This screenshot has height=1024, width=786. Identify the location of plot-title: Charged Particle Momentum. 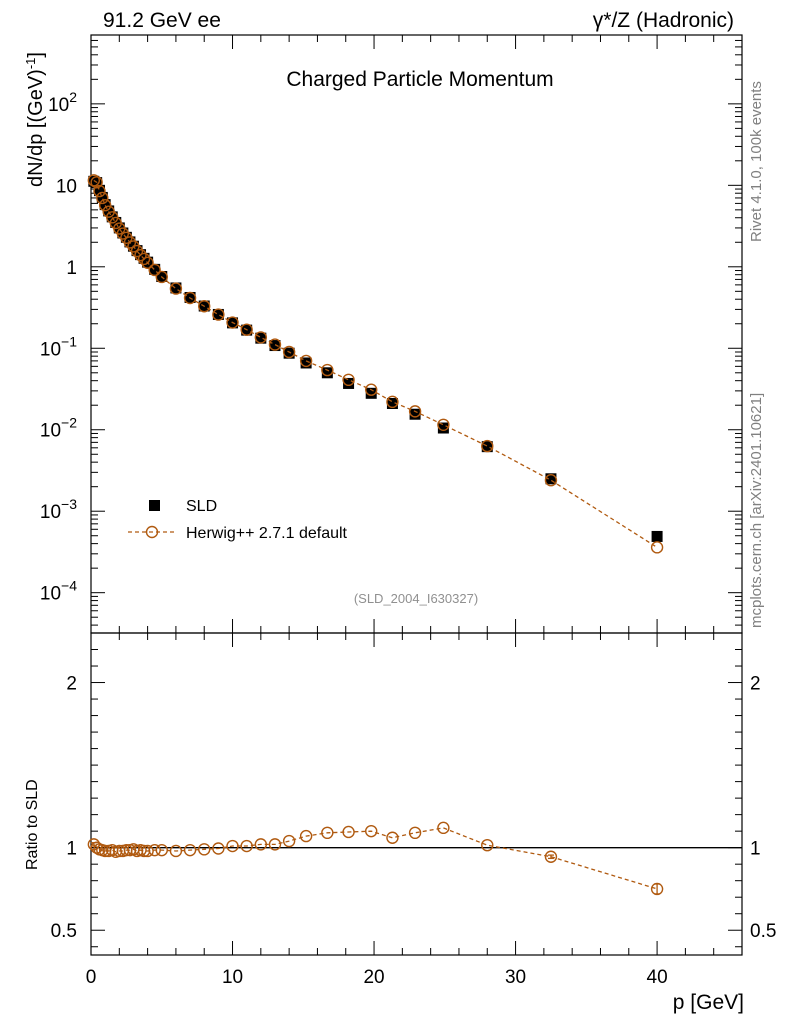
(419, 79).